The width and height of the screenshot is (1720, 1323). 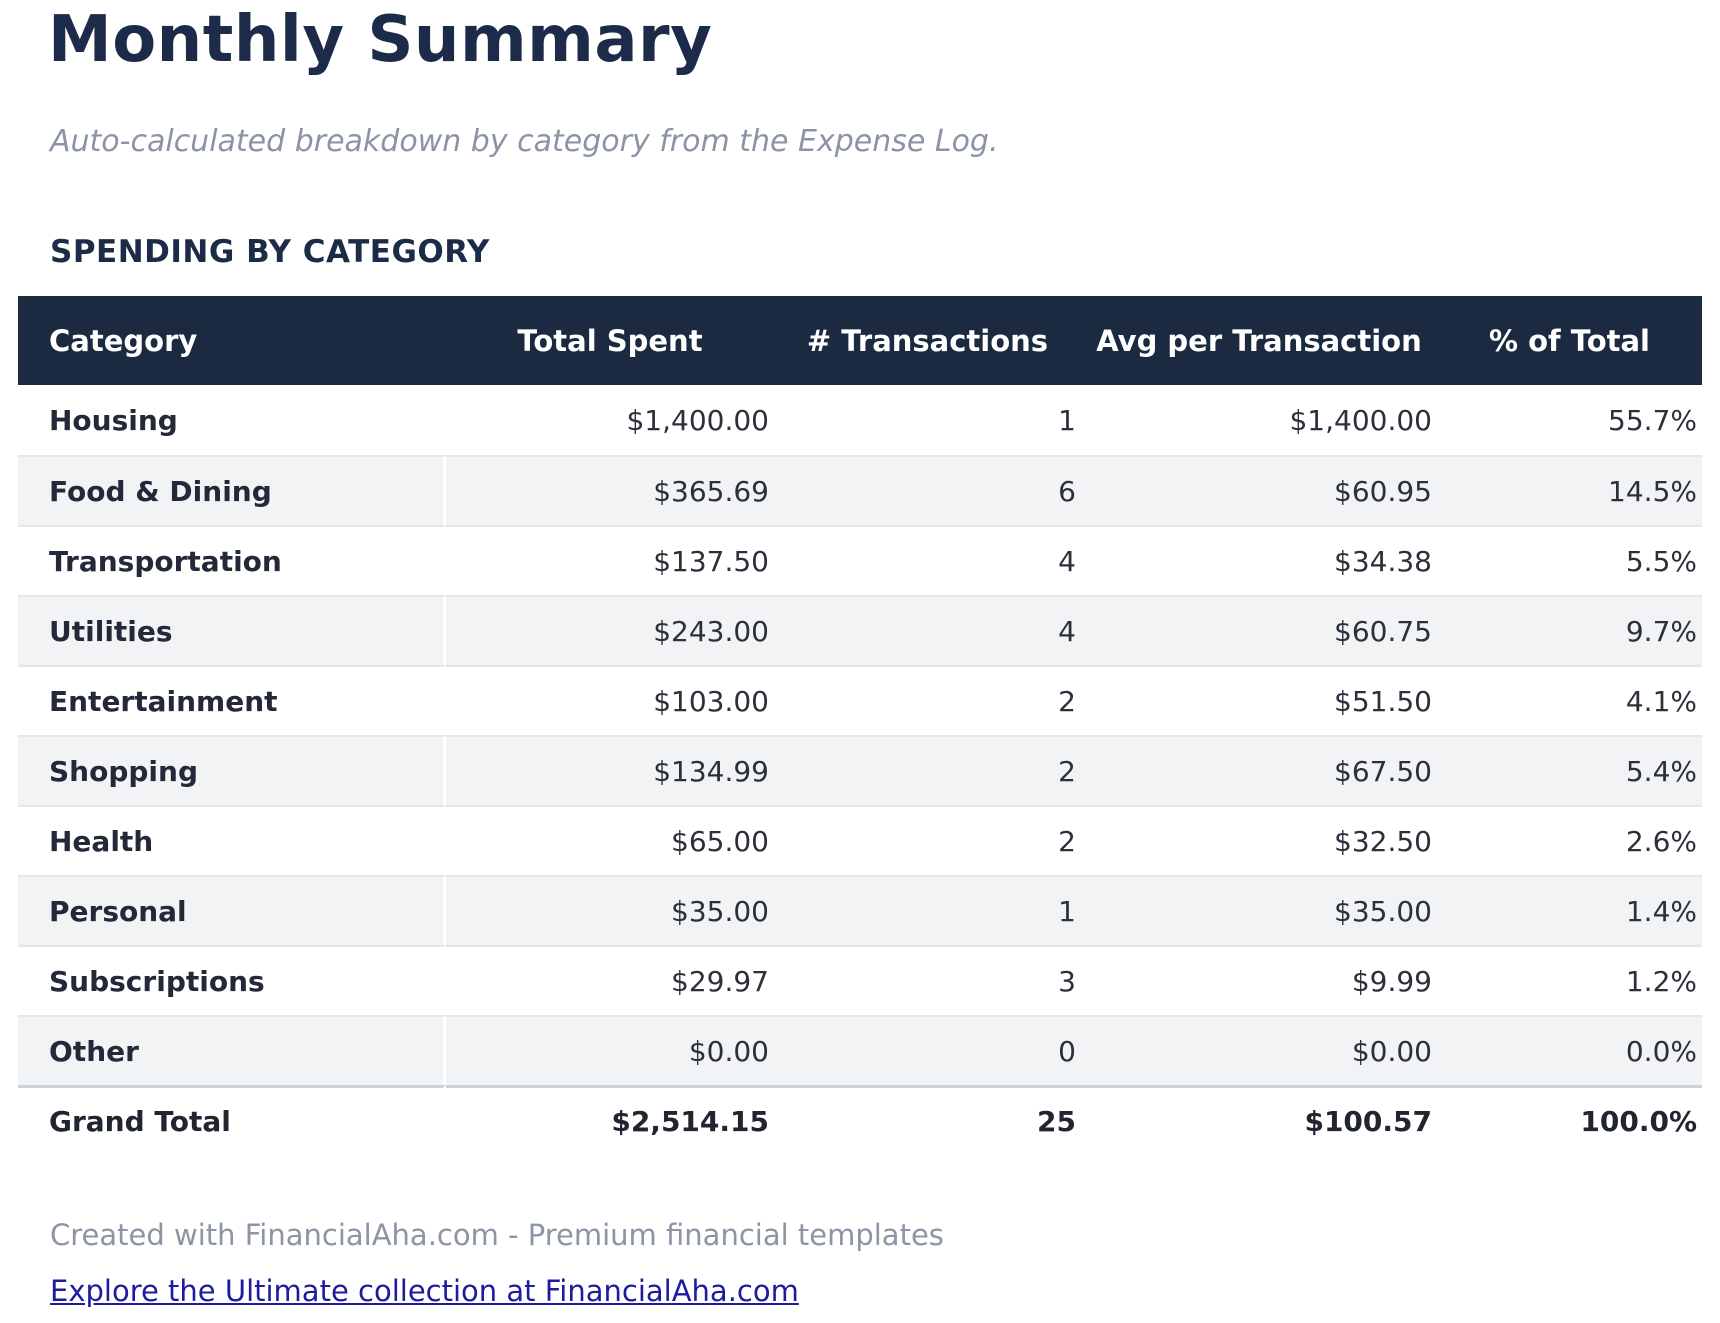 What do you see at coordinates (1569, 340) in the screenshot?
I see `column-header-pct-of-total: % of Total` at bounding box center [1569, 340].